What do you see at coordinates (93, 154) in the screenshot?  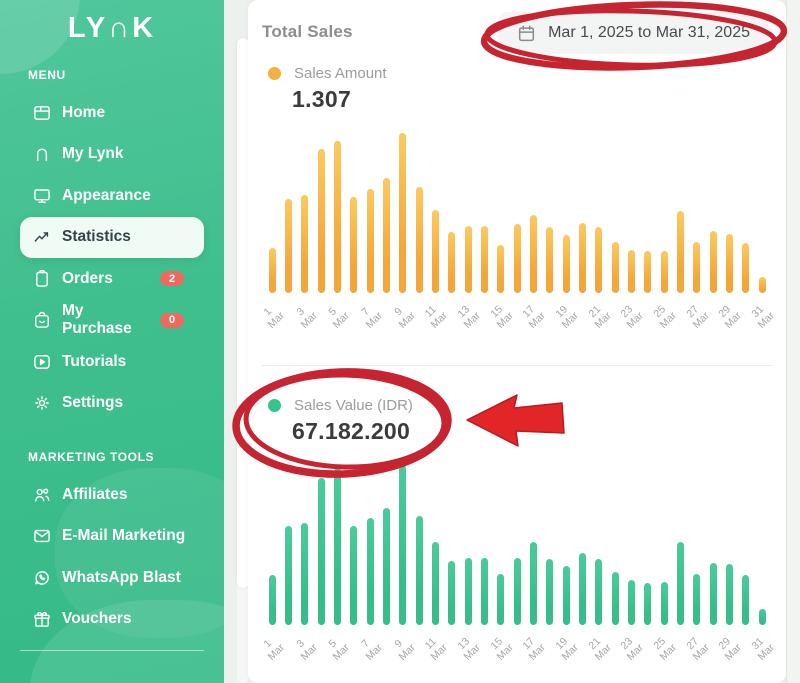 I see `sidebar-item-label: My Lynk` at bounding box center [93, 154].